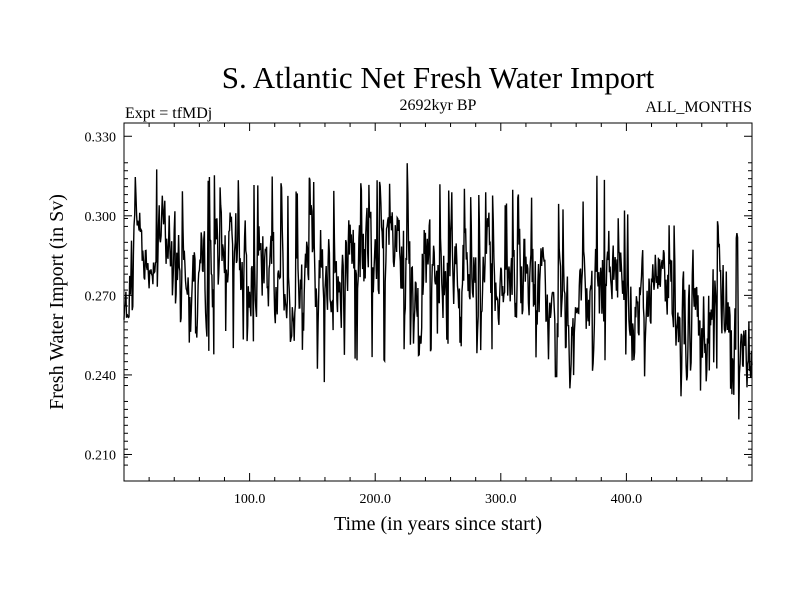 This screenshot has height=600, width=800. Describe the element at coordinates (168, 113) in the screenshot. I see `experiment-label: Expt = tfMDj` at that location.